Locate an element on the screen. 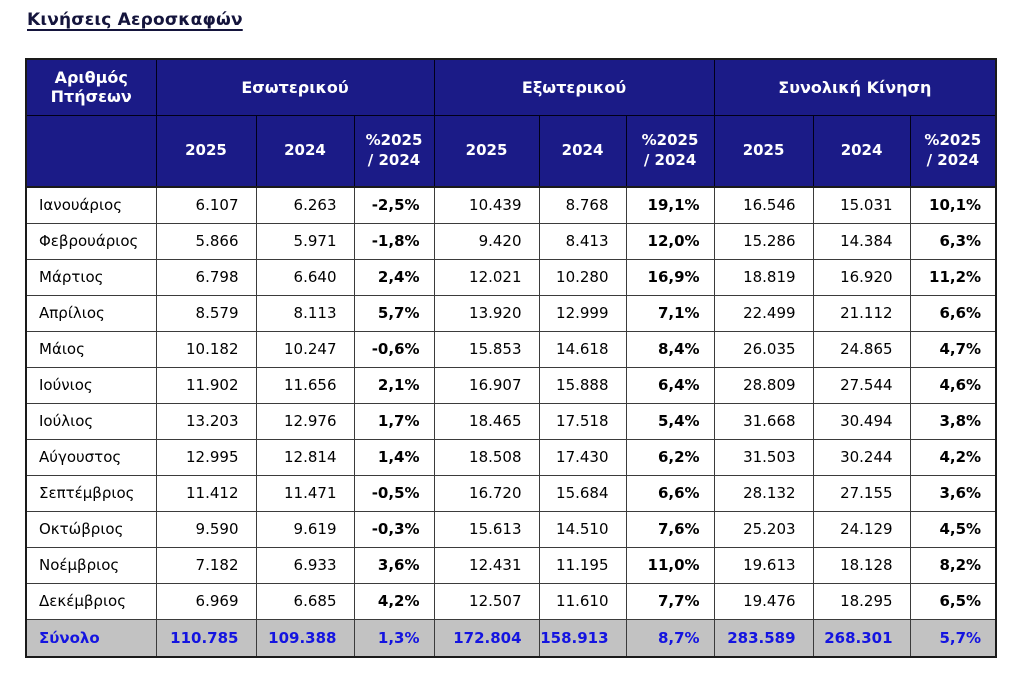 The height and width of the screenshot is (685, 1024). value-cell: 6.969 is located at coordinates (206, 601).